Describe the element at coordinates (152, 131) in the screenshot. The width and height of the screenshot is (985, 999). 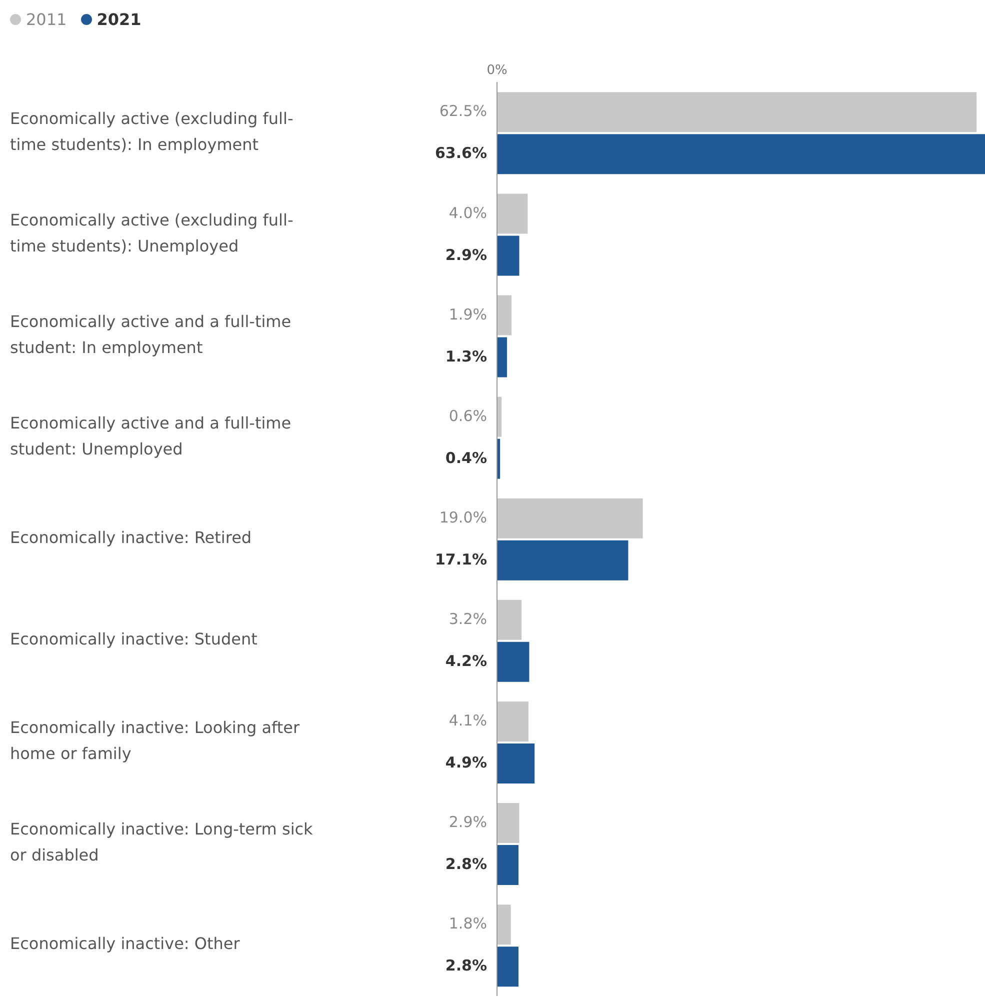
I see `y-tick-label: Economically active (excluding full-time students): In employment` at that location.